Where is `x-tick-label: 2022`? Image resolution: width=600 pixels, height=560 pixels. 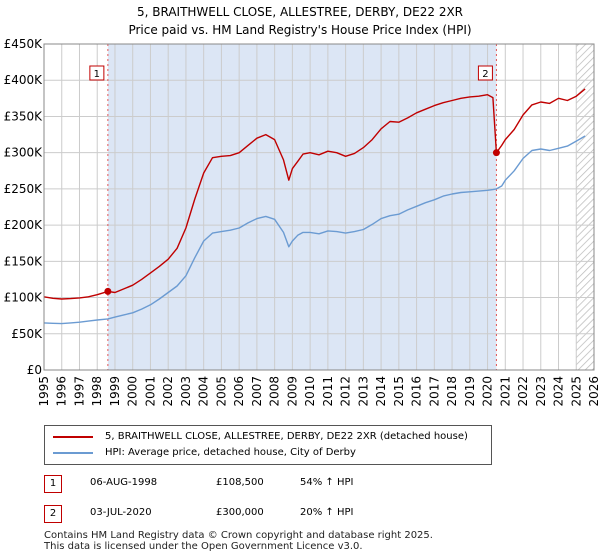
x-tick-label: 2022 is located at coordinates (523, 391).